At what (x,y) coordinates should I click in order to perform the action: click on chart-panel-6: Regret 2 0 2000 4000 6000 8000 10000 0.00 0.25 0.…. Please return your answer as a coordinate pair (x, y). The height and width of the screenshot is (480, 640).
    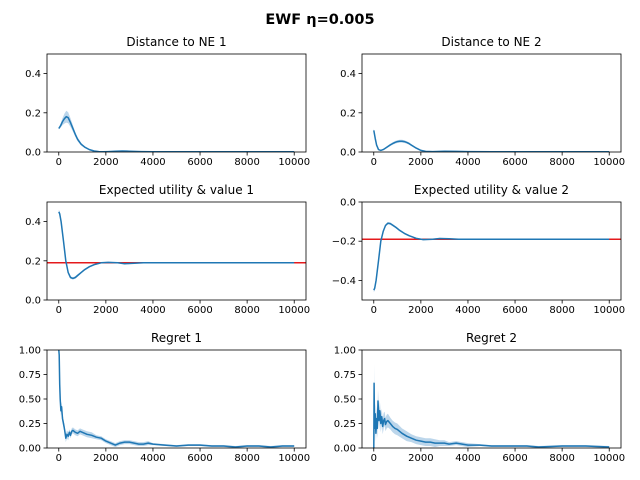
    Looking at the image, I should click on (479, 397).